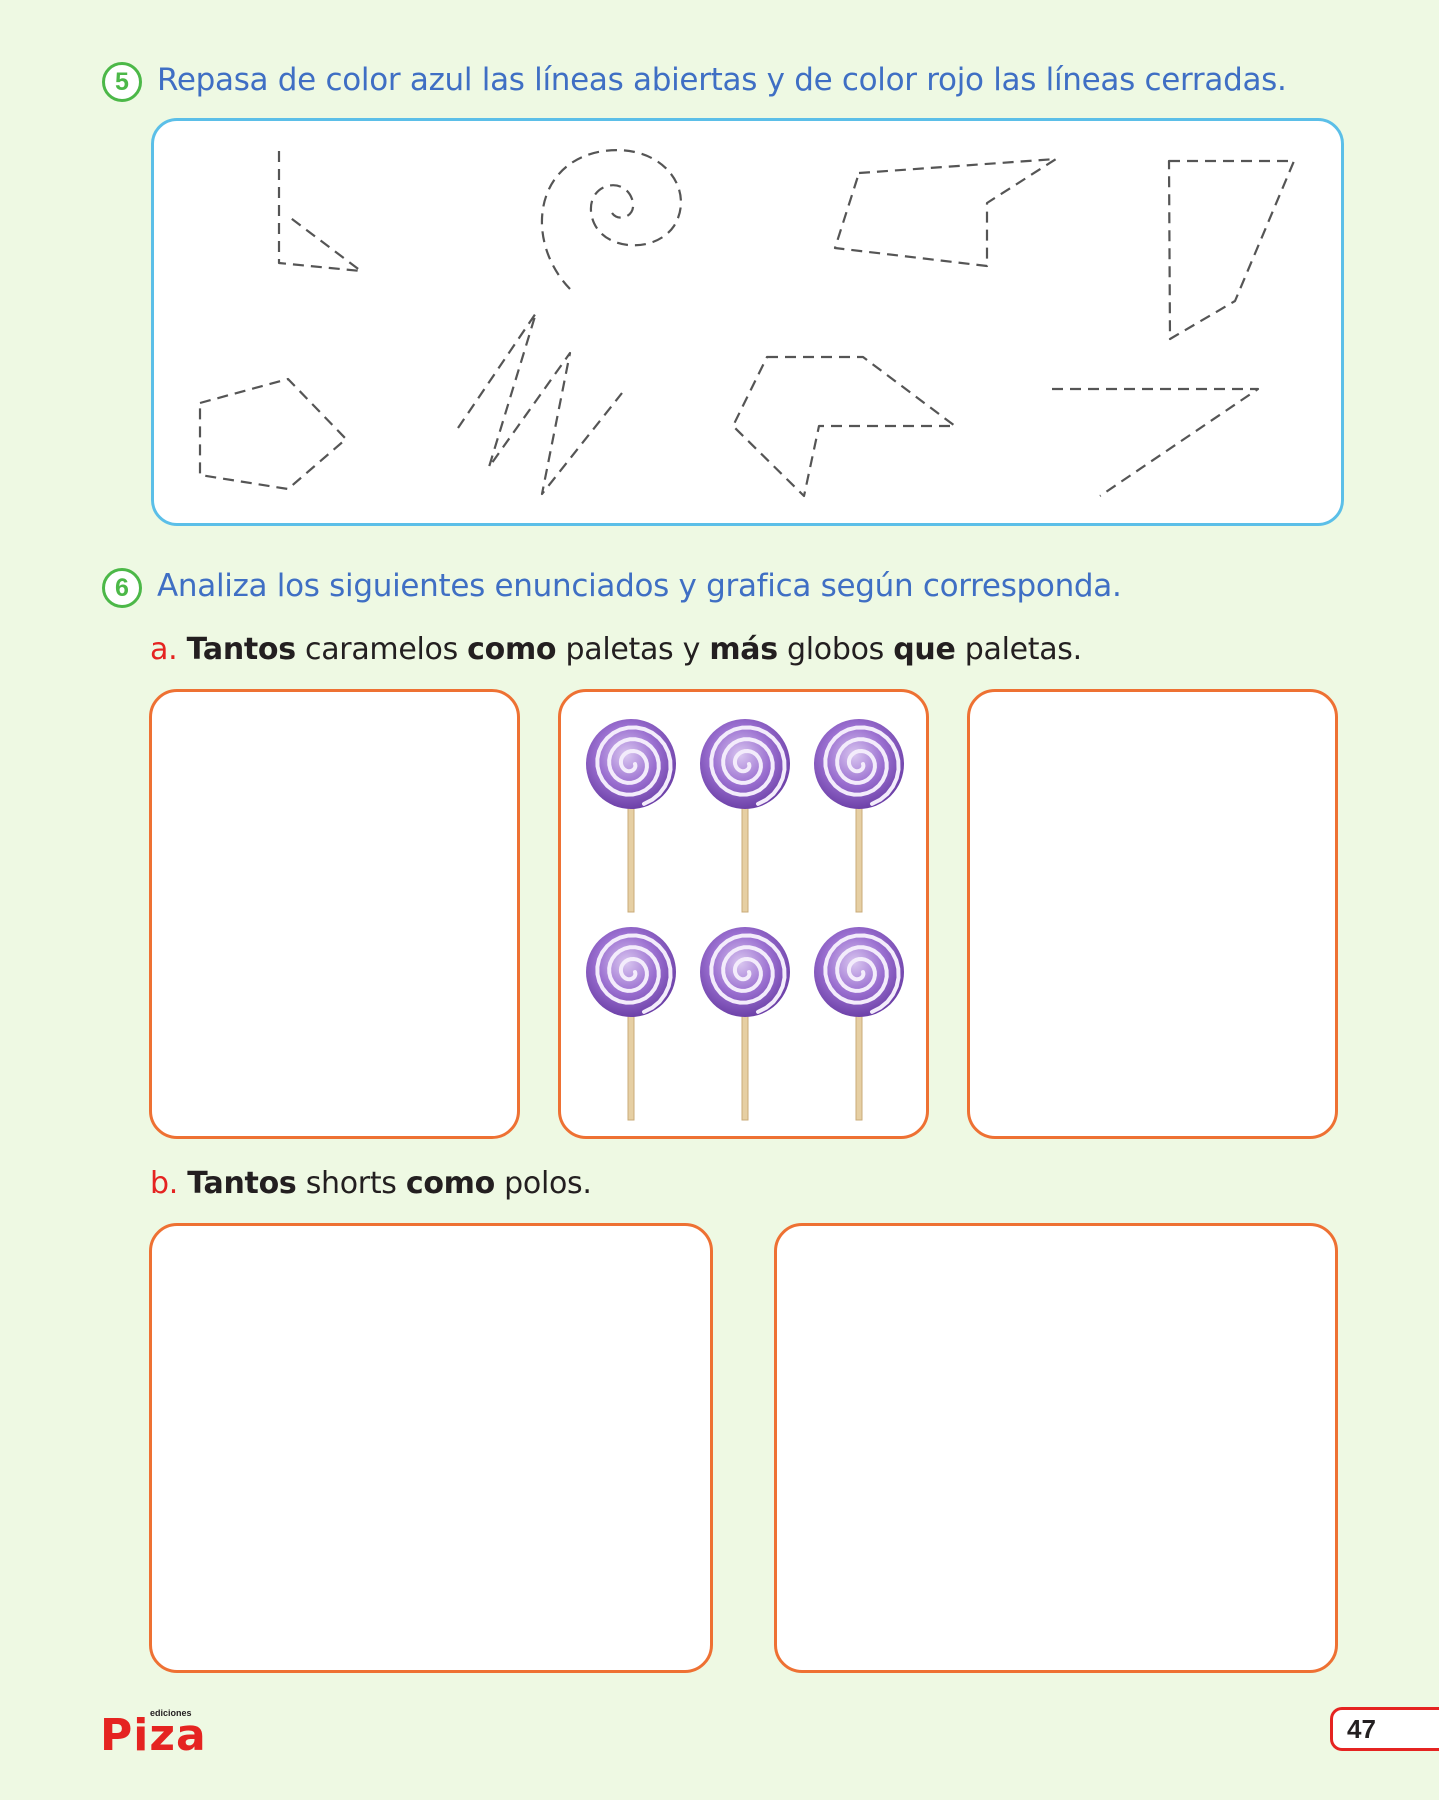 The height and width of the screenshot is (1800, 1439). Describe the element at coordinates (835, 649) in the screenshot. I see `statement-a-text-3: globos` at that location.